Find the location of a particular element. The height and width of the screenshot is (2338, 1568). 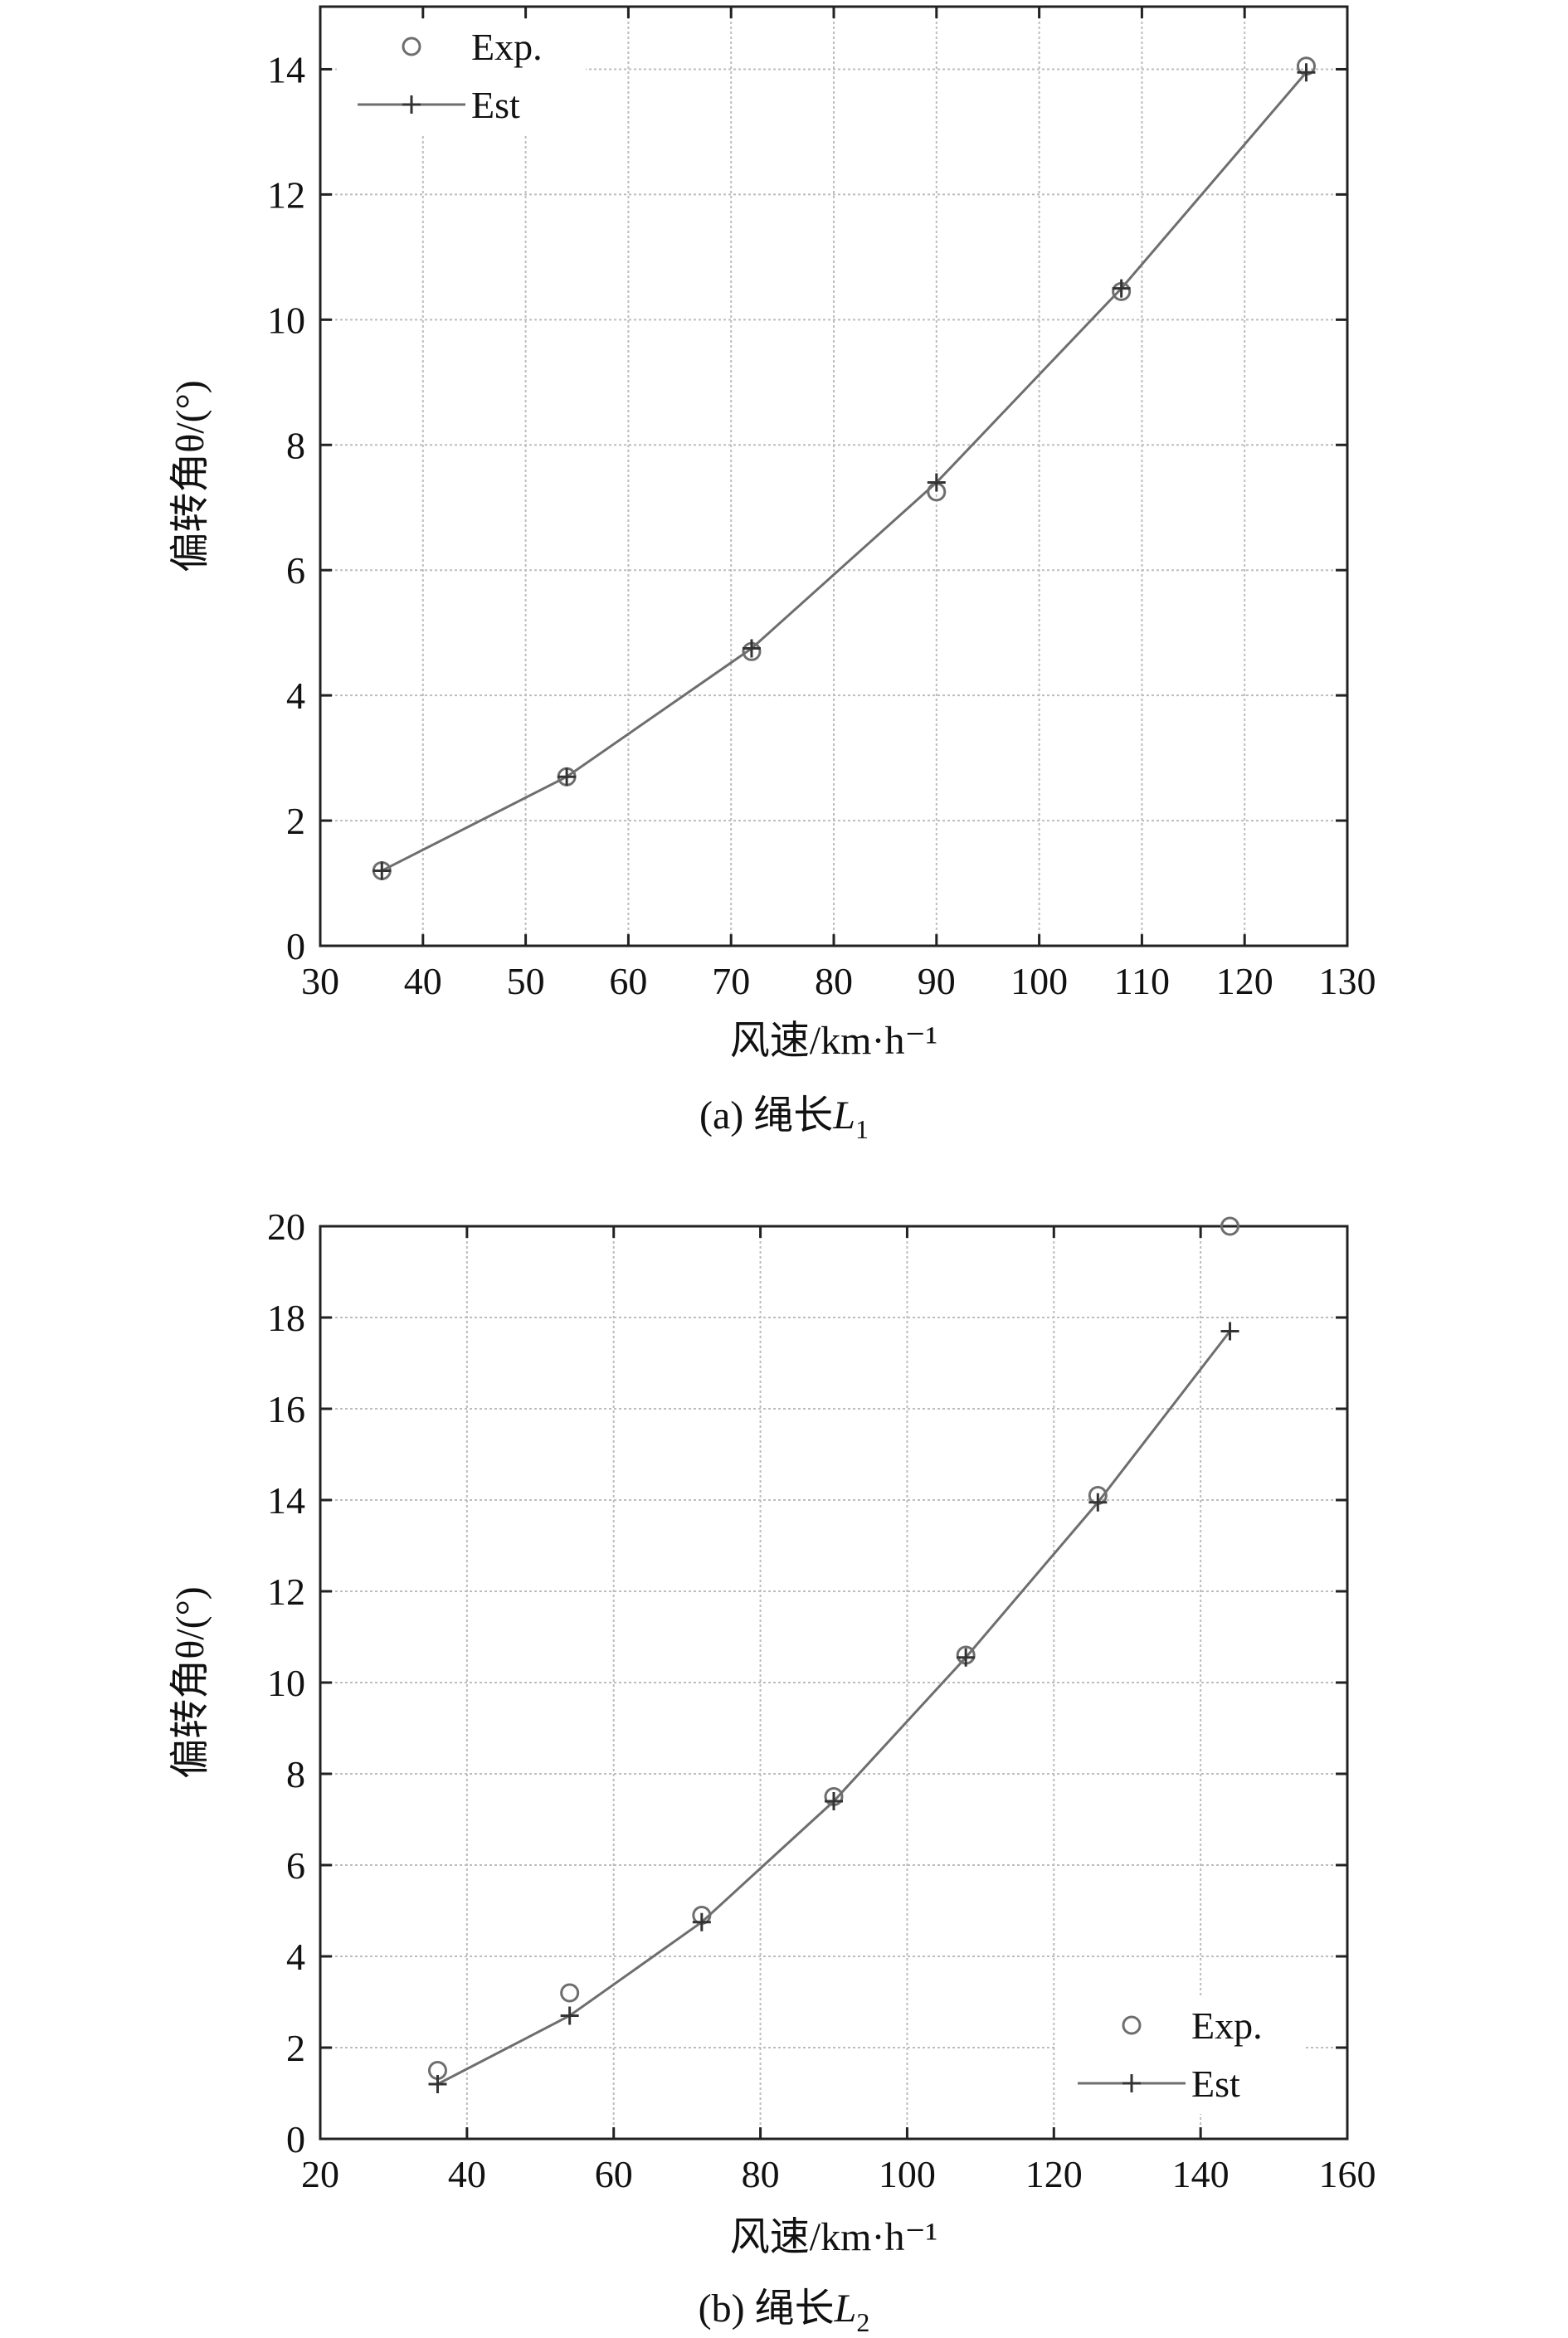

chart-caption: (a) 绳长L1 is located at coordinates (784, 1119).